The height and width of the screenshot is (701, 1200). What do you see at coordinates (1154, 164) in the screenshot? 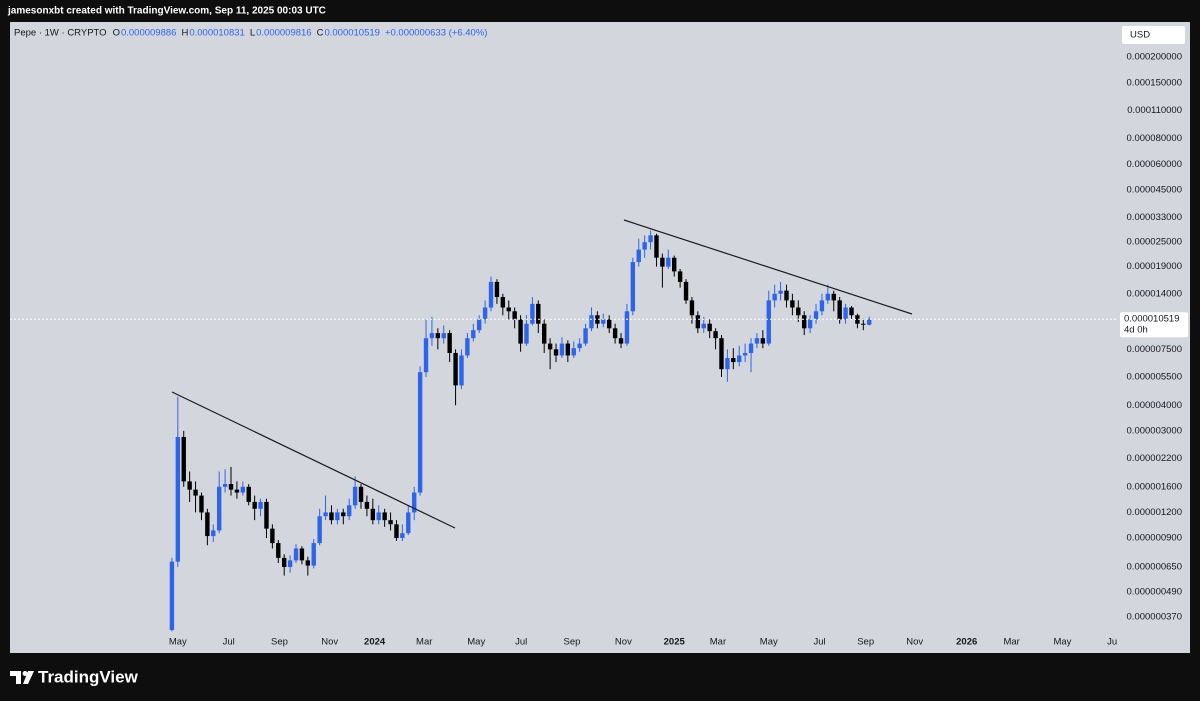
I see `y-tick-label: 0.000060000` at bounding box center [1154, 164].